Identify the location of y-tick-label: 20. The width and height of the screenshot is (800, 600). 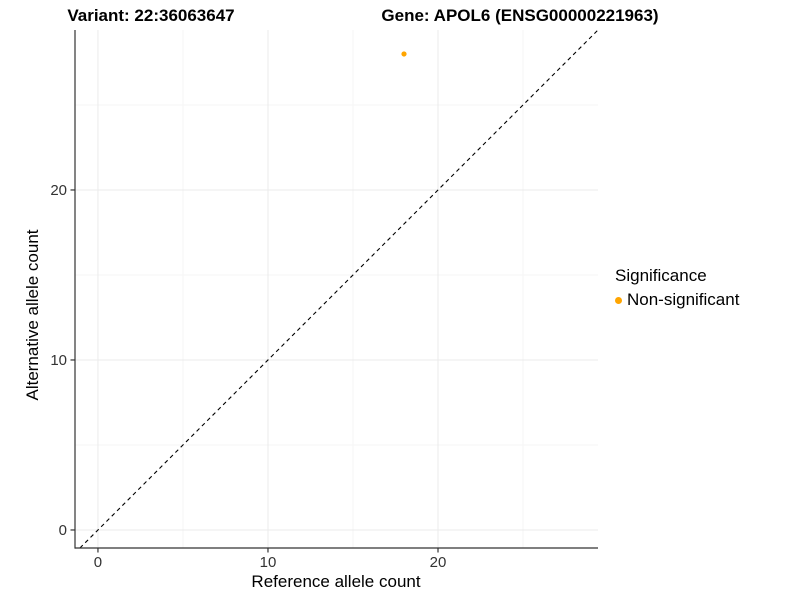
(58, 190).